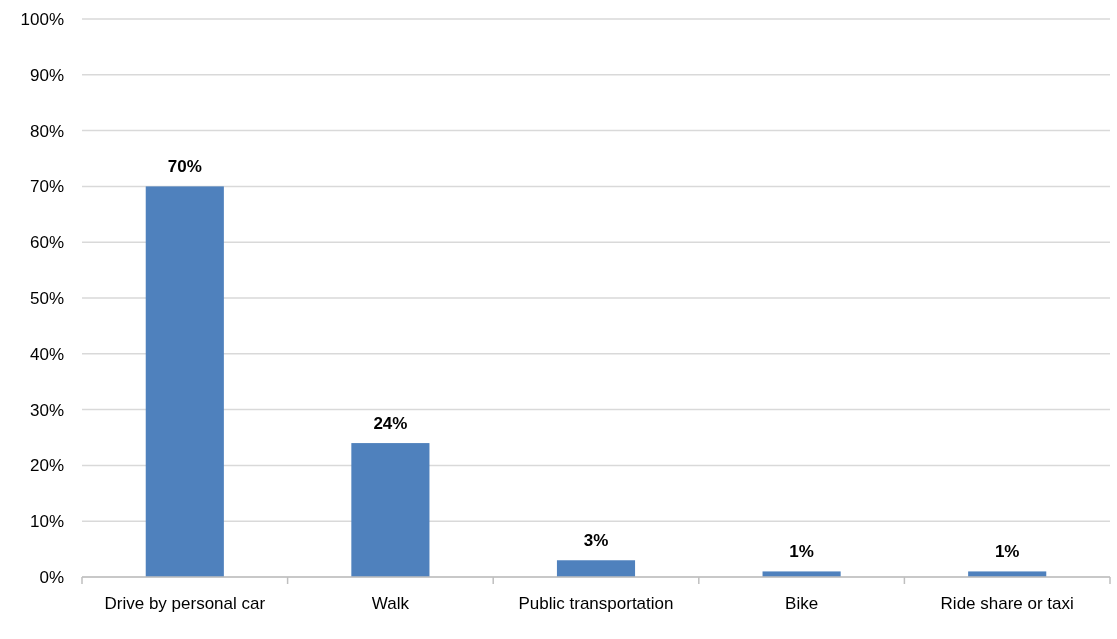 The height and width of the screenshot is (639, 1117). I want to click on y-tick-label: 20%, so click(46, 466).